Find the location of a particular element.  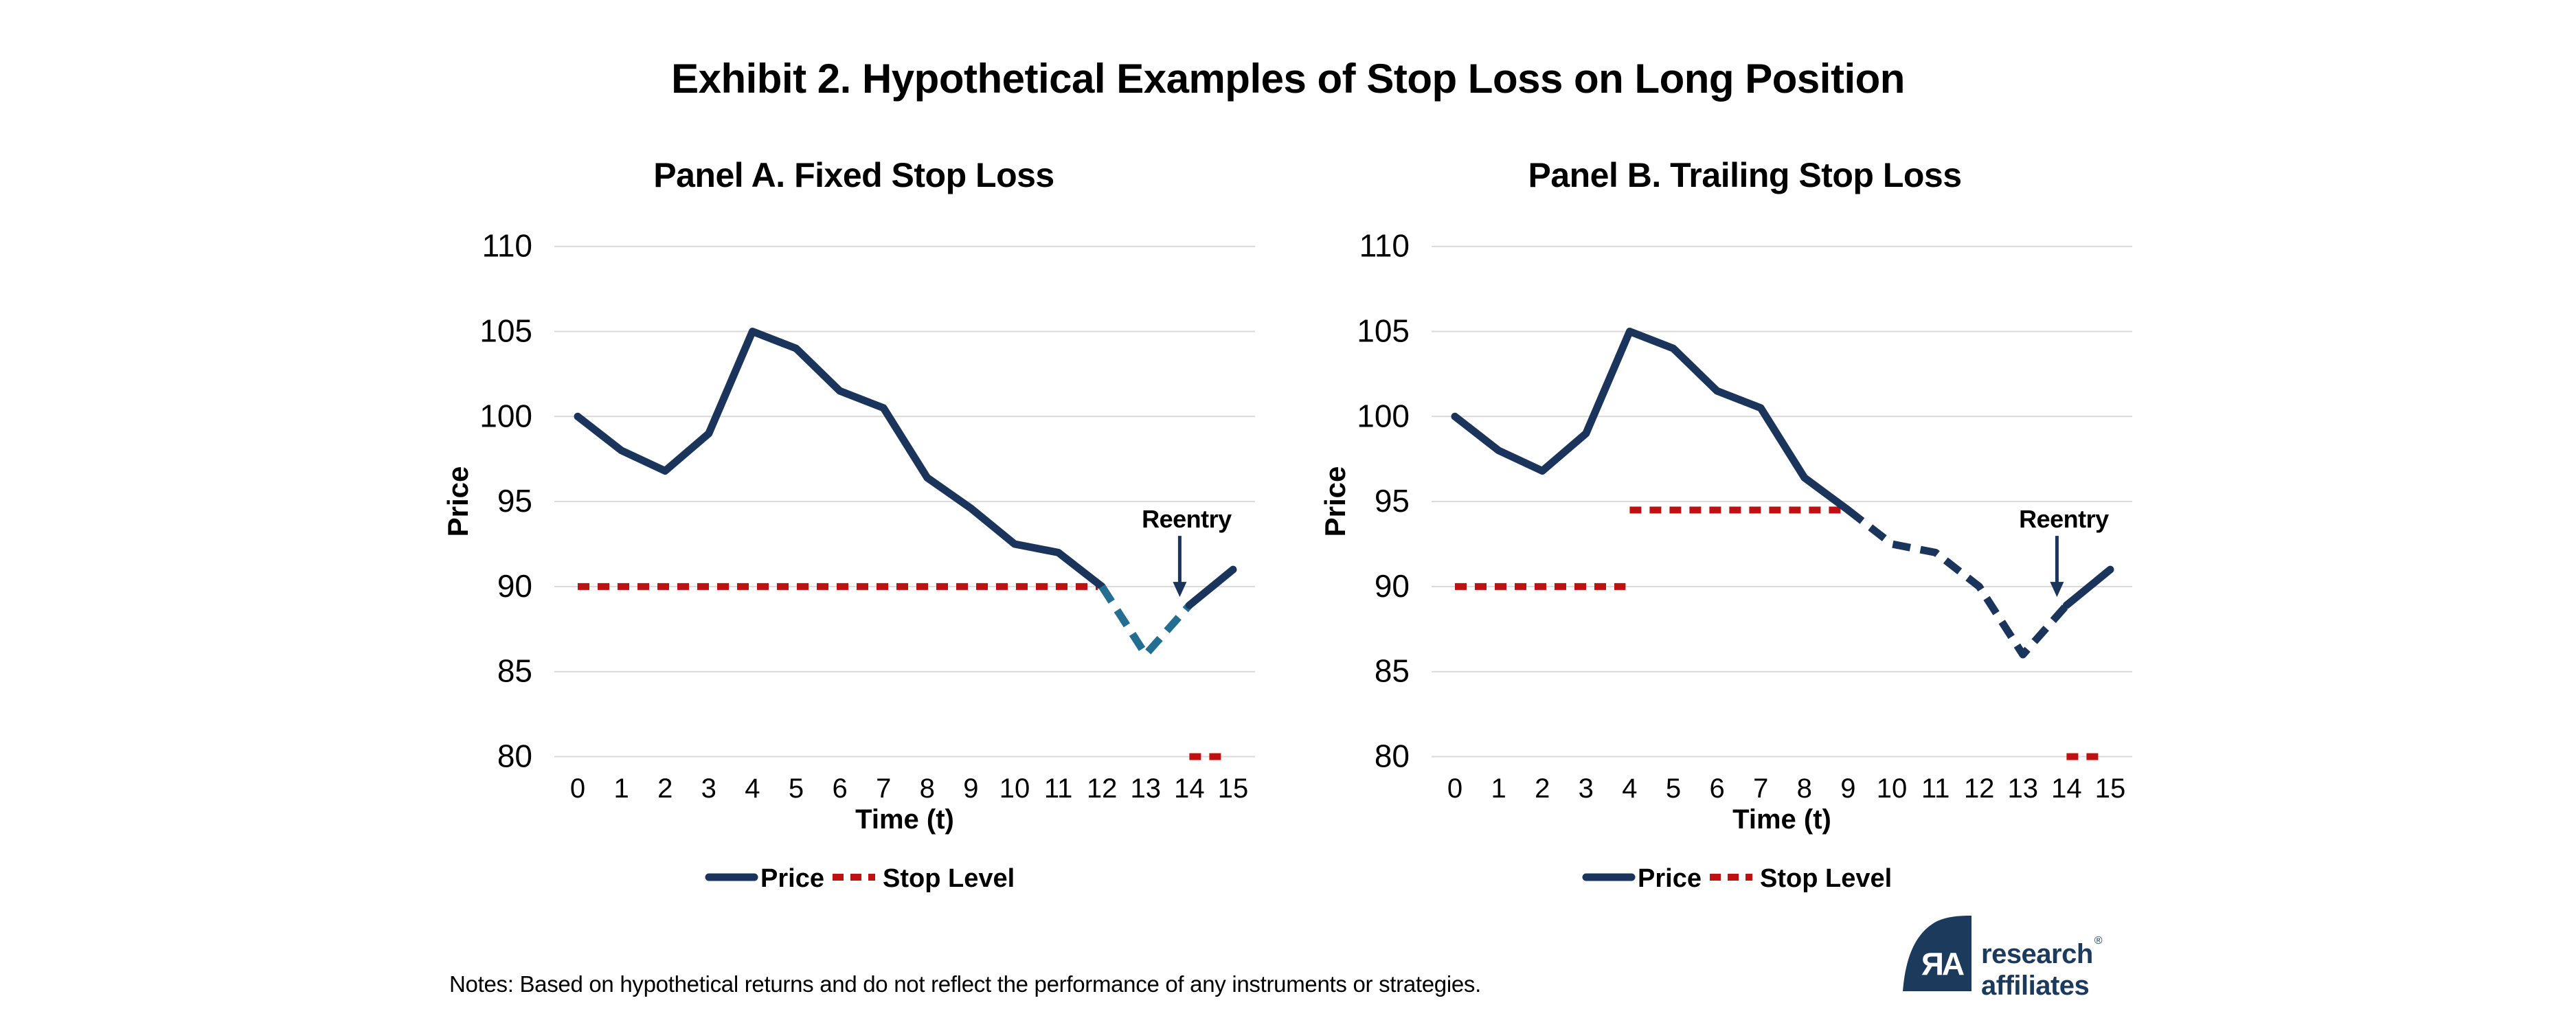

logo-wordmark: research ® affiliates is located at coordinates (2042, 964).